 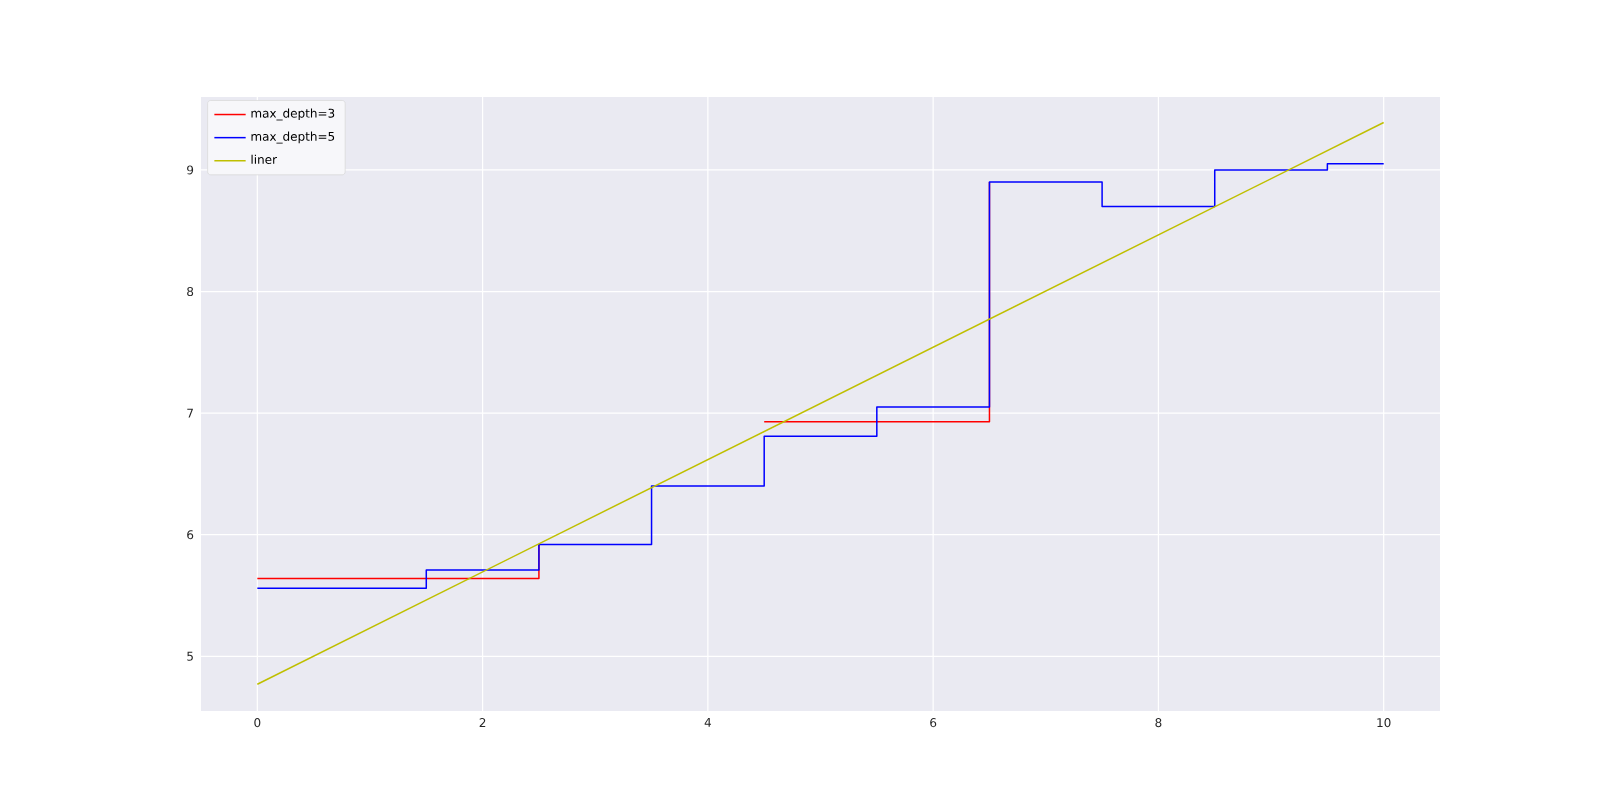 I want to click on x-tick-label: 8, so click(x=1158, y=723).